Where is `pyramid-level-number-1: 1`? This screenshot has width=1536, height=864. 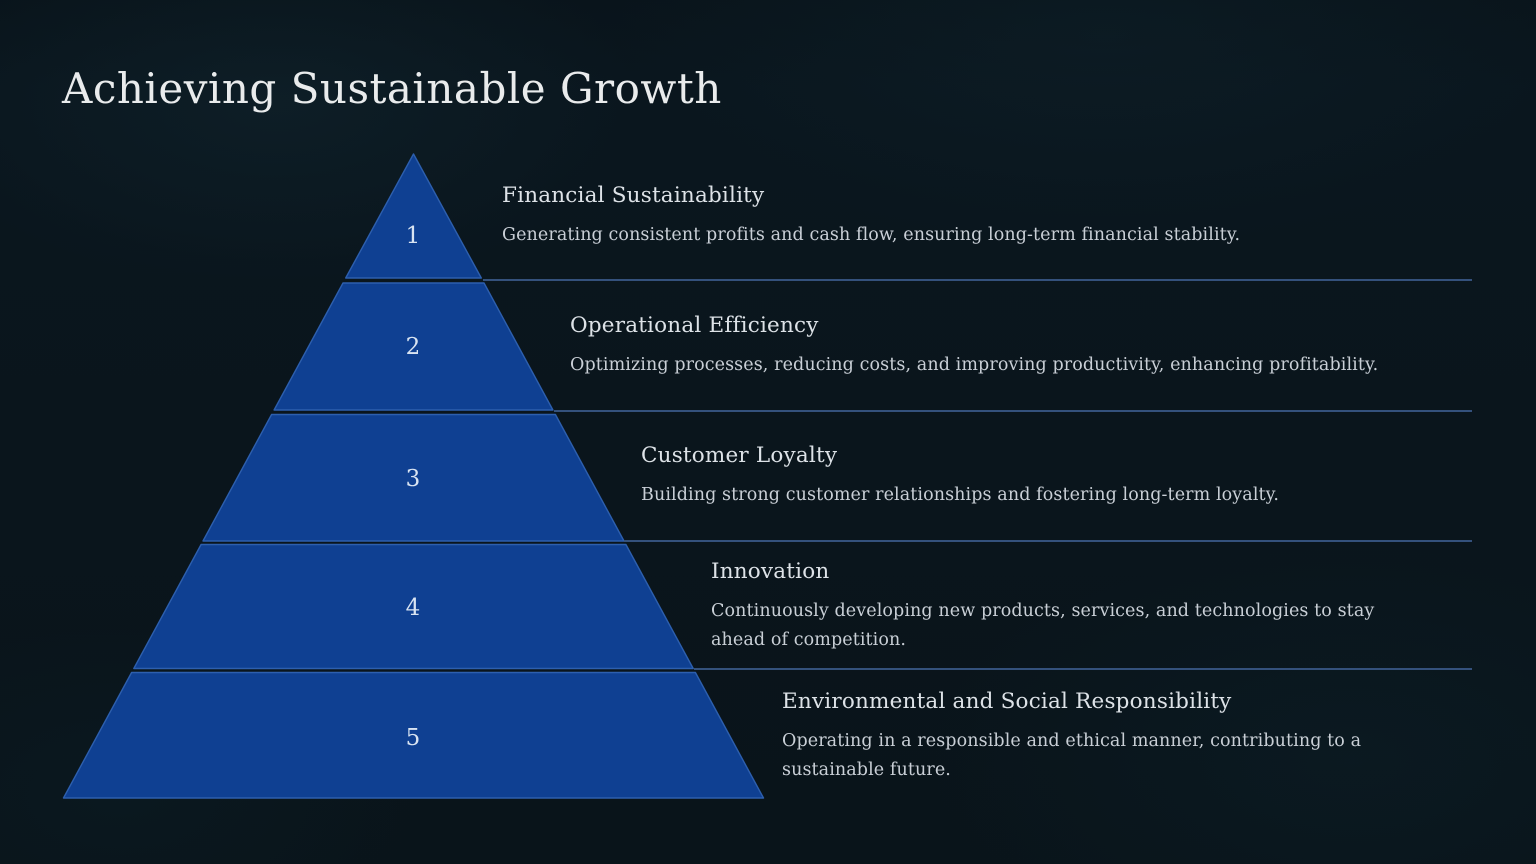
pyramid-level-number-1: 1 is located at coordinates (413, 236).